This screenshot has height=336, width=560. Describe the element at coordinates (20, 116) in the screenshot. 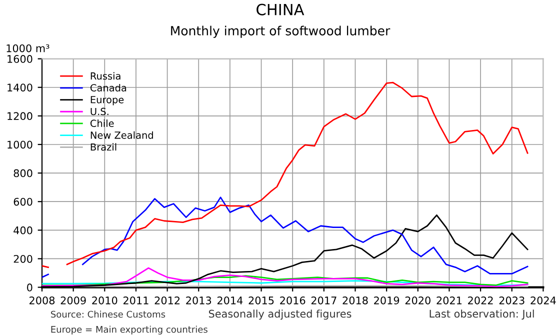

I see `y-tick-label: 1200` at that location.